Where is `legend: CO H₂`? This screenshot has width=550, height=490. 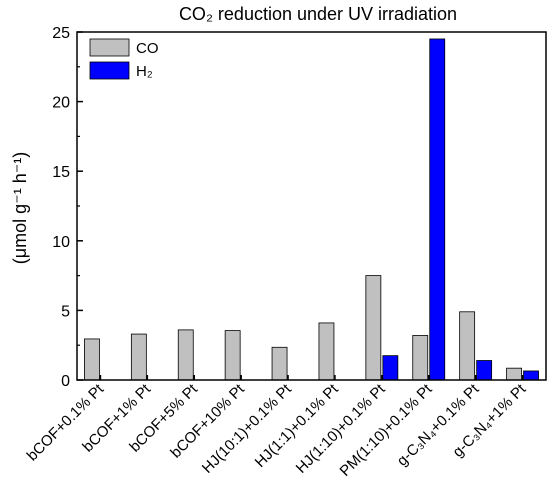 legend: CO H₂ is located at coordinates (124, 59).